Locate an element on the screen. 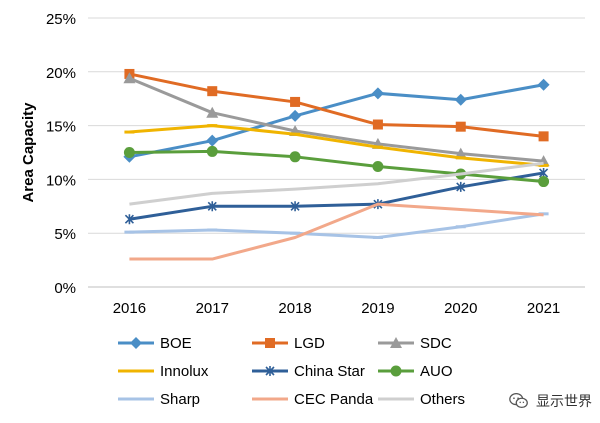  x-tick-label: 2018 is located at coordinates (294, 308).